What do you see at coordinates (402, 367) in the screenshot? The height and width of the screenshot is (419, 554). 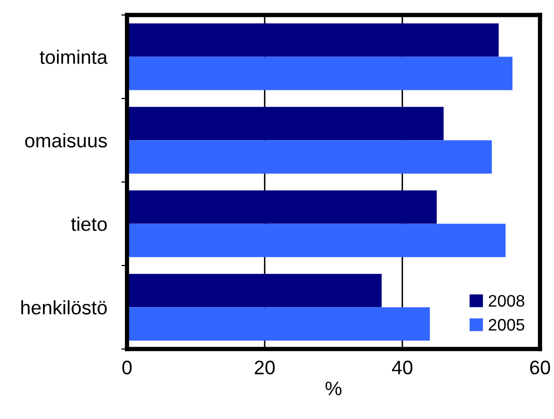 I see `x-tick-label: 40` at bounding box center [402, 367].